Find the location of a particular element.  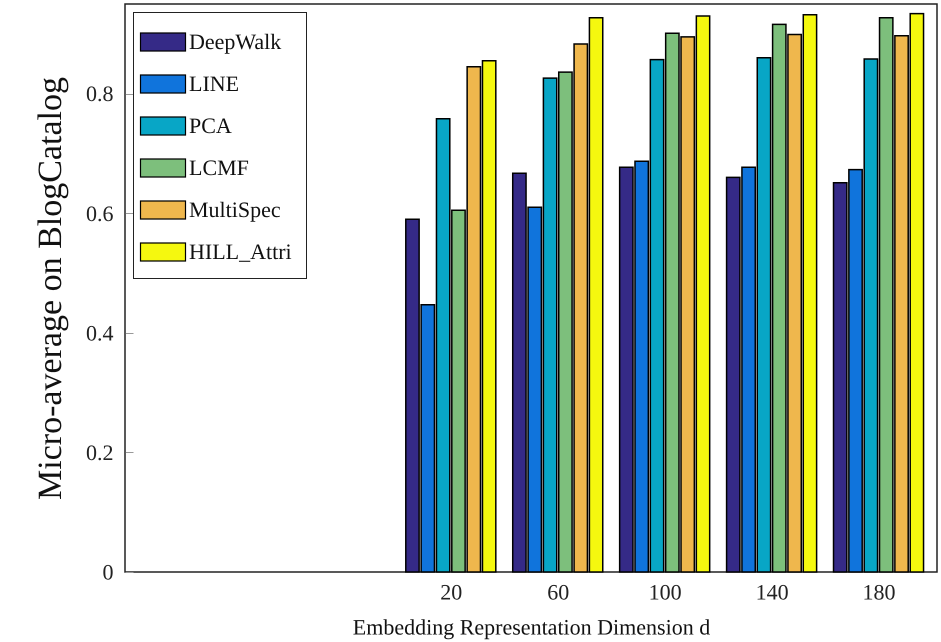

x-tick-label: 60 is located at coordinates (558, 592).